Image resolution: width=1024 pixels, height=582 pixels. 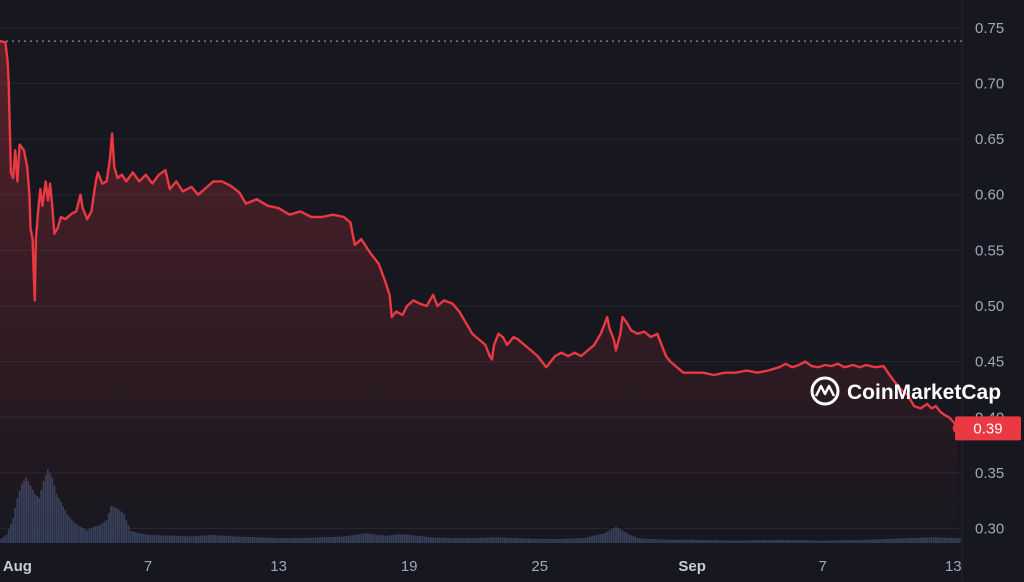 I want to click on y-tick-label: 0.45, so click(x=989, y=362).